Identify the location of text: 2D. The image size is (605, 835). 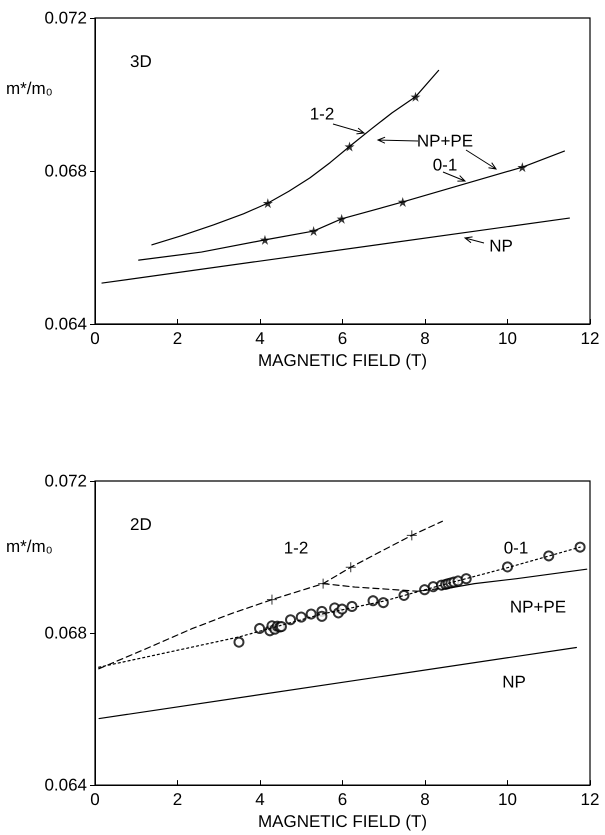
(141, 524).